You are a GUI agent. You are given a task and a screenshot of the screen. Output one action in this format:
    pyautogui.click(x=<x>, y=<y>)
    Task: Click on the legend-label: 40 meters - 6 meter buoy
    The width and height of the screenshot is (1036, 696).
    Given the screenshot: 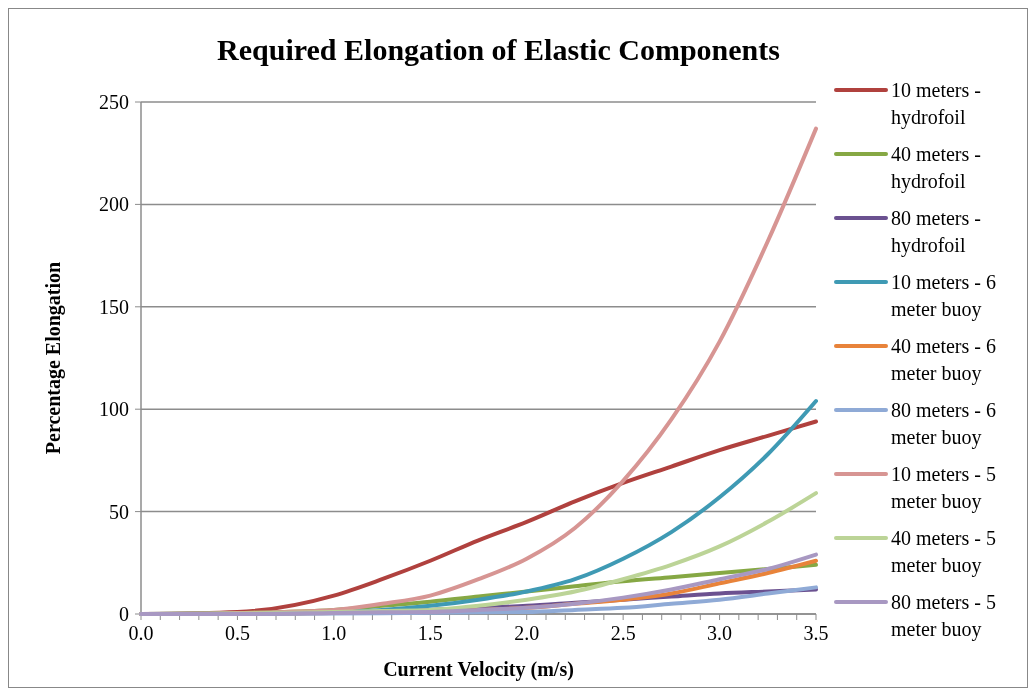 What is the action you would take?
    pyautogui.click(x=943, y=360)
    